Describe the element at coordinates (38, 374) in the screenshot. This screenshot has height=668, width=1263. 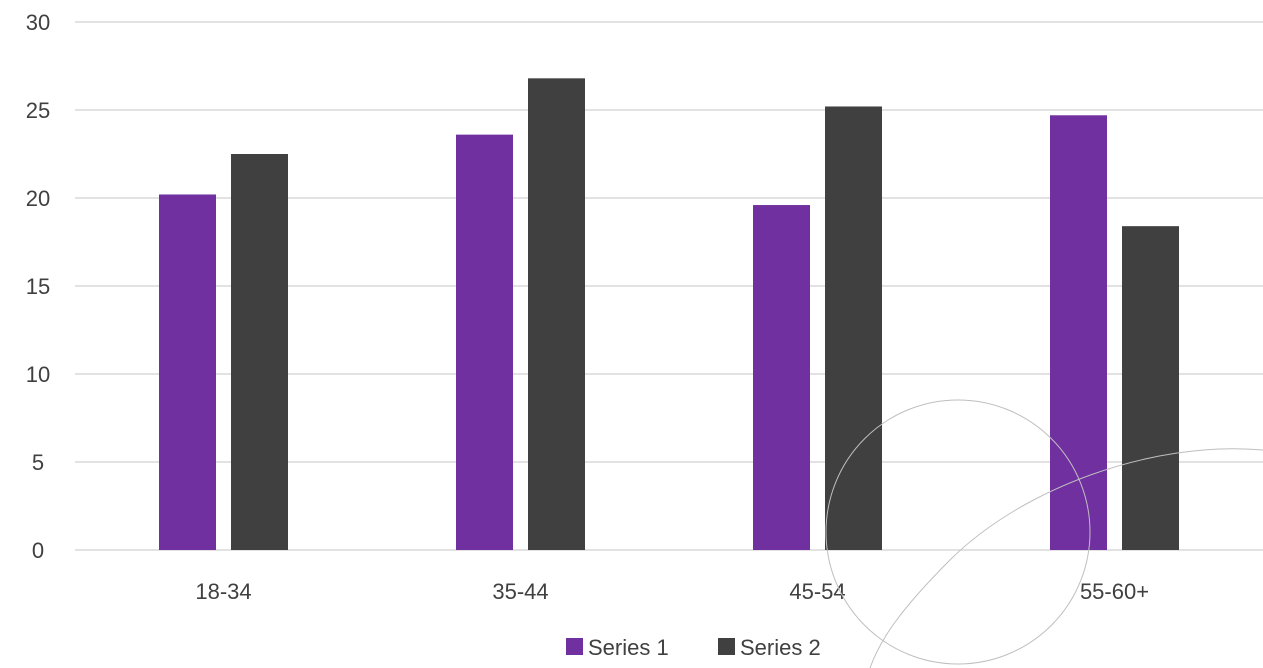
I see `y-tick-label: 10` at that location.